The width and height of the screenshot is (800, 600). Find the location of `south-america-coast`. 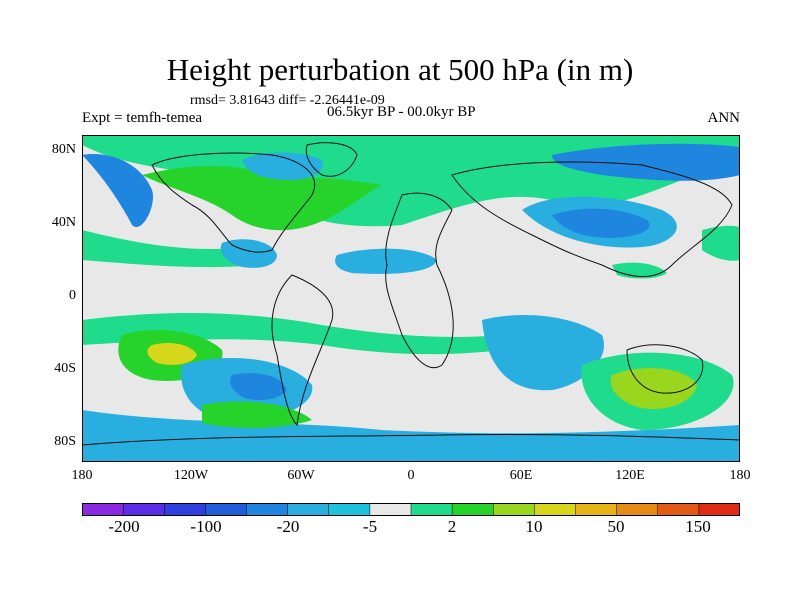

south-america-coast is located at coordinates (302, 350).